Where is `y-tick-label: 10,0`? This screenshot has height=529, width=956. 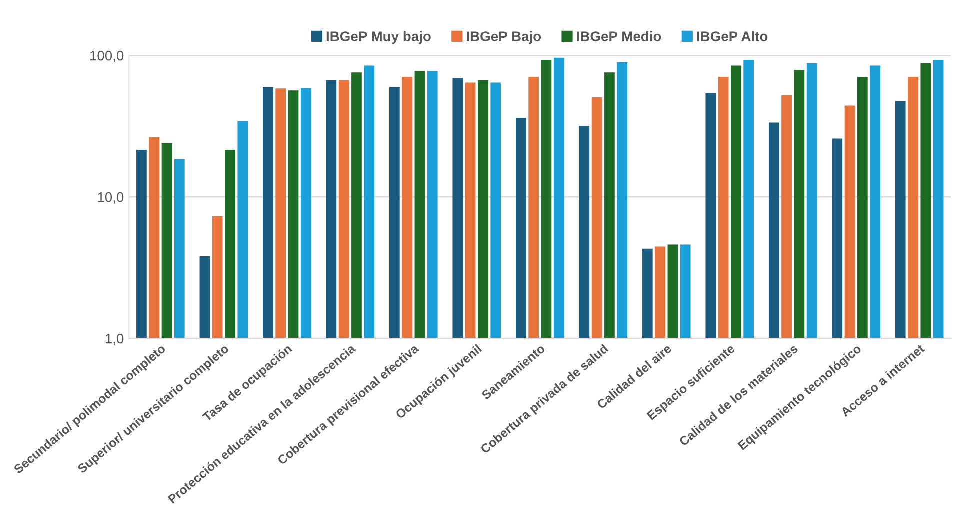
y-tick-label: 10,0 is located at coordinates (111, 198).